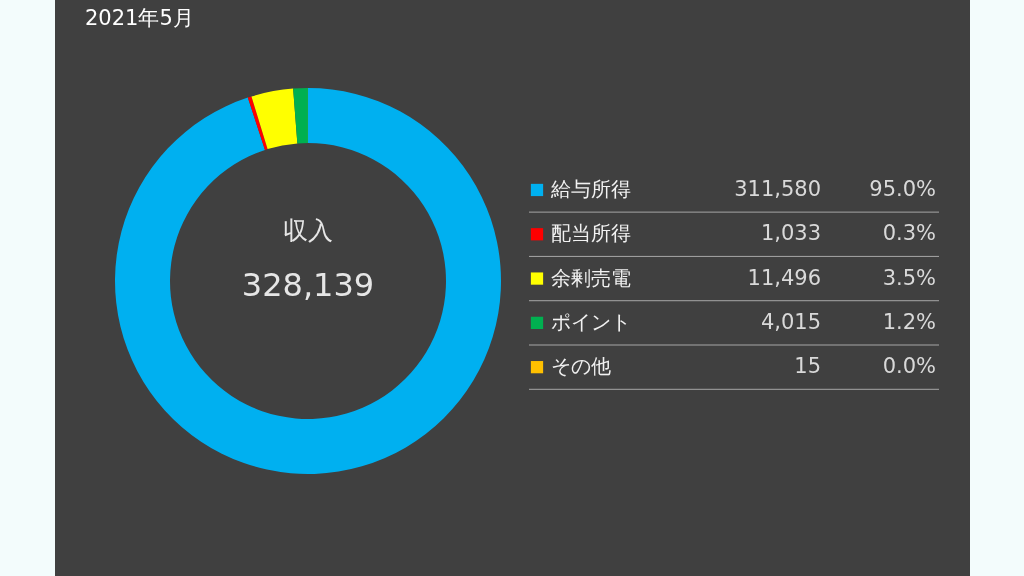 The height and width of the screenshot is (576, 1024). Describe the element at coordinates (591, 321) in the screenshot. I see `legend-label: ポイント` at that location.